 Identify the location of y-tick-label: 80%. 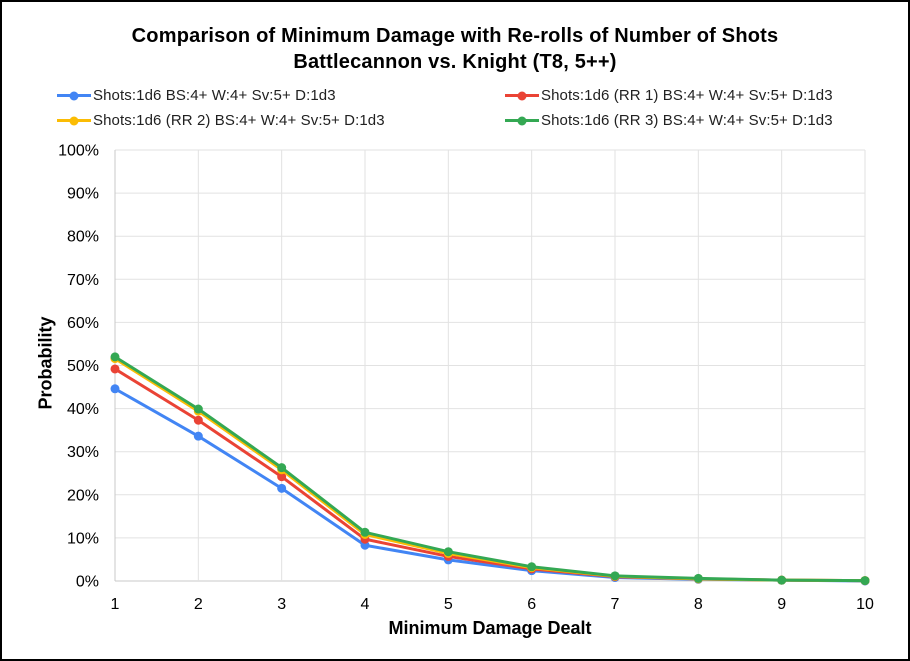
(83, 237).